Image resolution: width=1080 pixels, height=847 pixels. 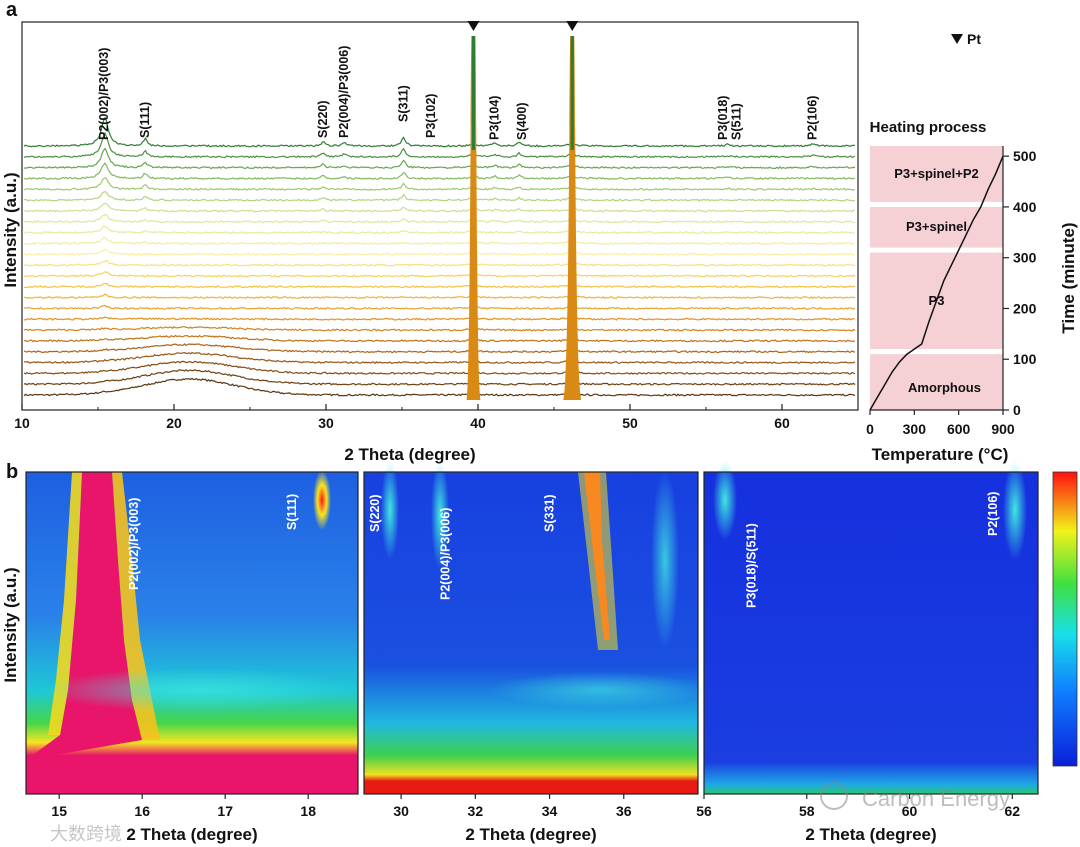 I want to click on x-tick-label: 30, so click(x=326, y=423).